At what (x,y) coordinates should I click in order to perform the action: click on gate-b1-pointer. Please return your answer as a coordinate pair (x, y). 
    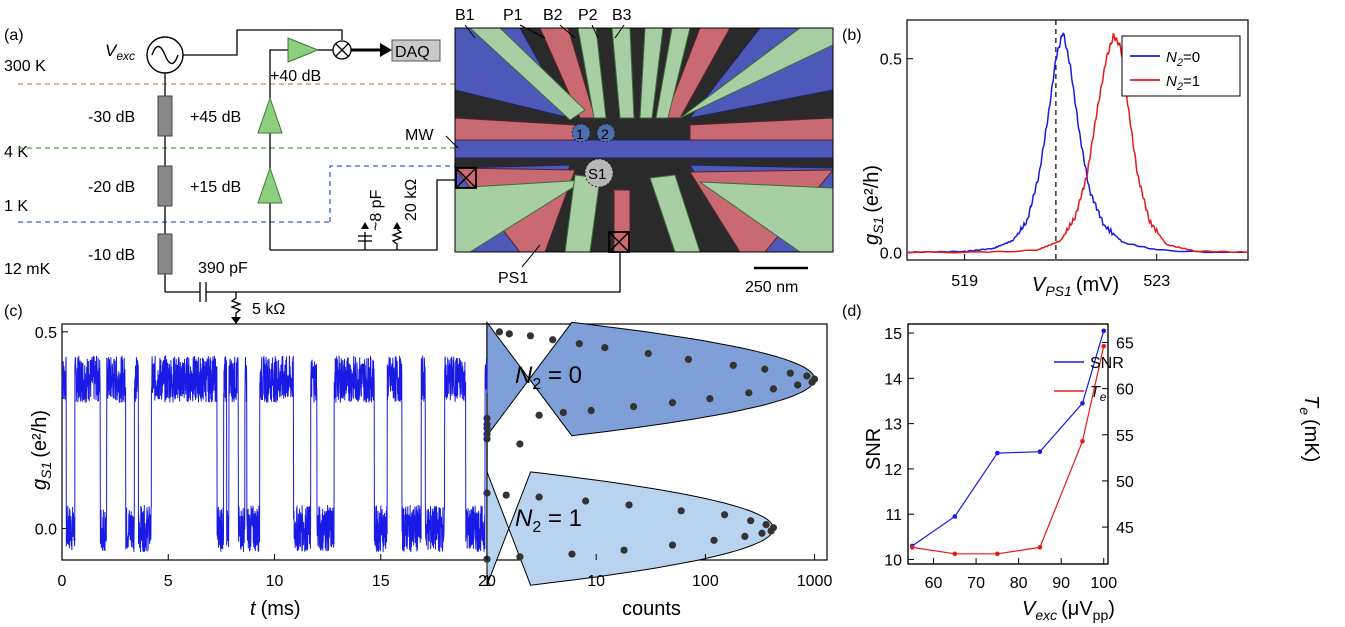
    Looking at the image, I should click on (470, 31).